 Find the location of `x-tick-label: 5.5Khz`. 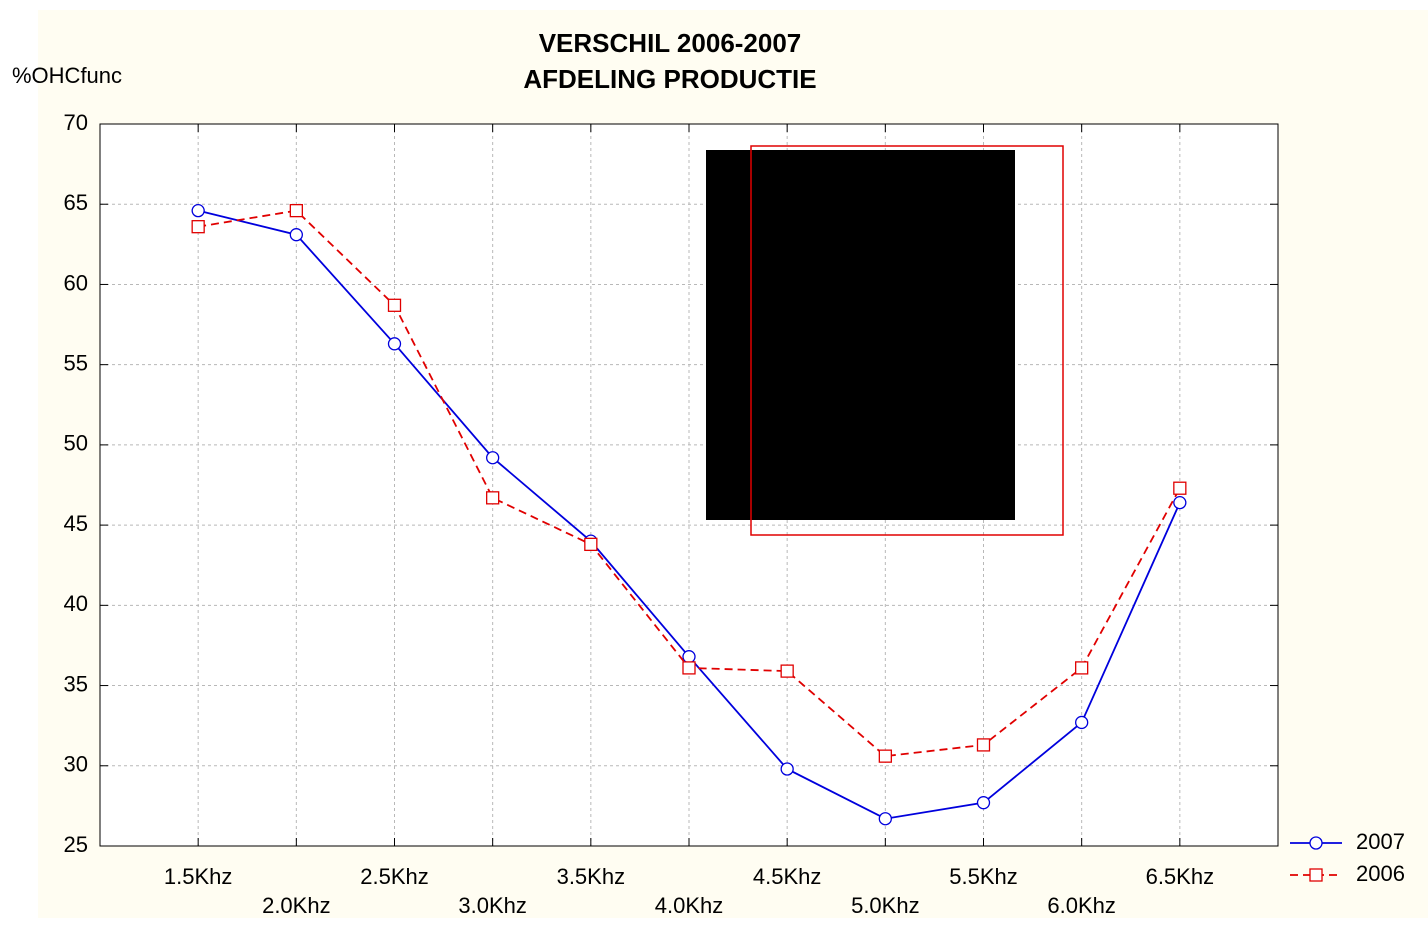

x-tick-label: 5.5Khz is located at coordinates (983, 876).